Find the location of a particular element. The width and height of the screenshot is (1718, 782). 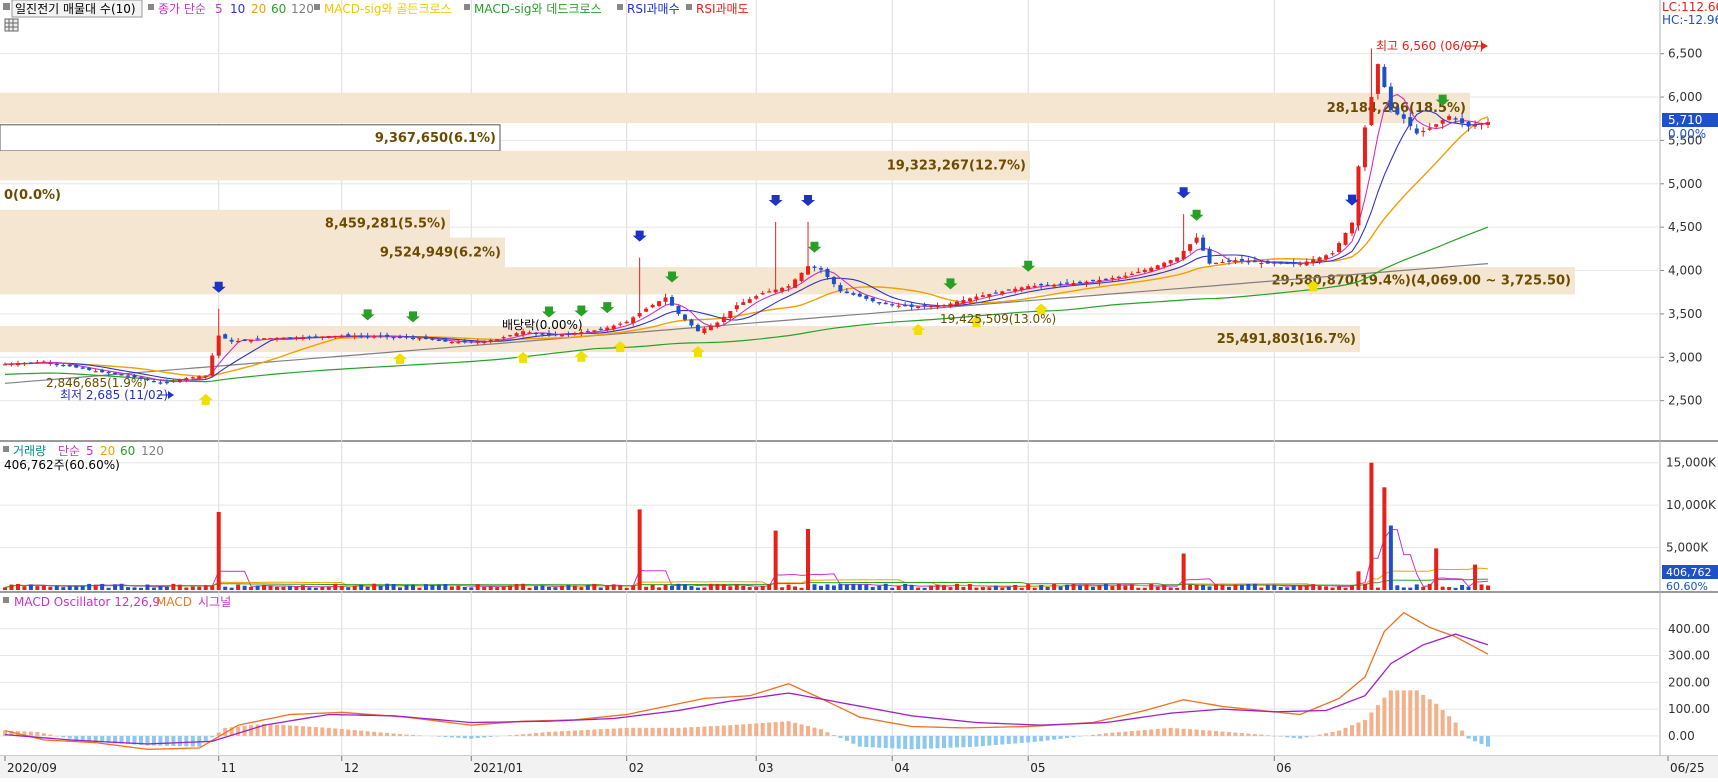

date-tick-label: 03 is located at coordinates (765, 768).